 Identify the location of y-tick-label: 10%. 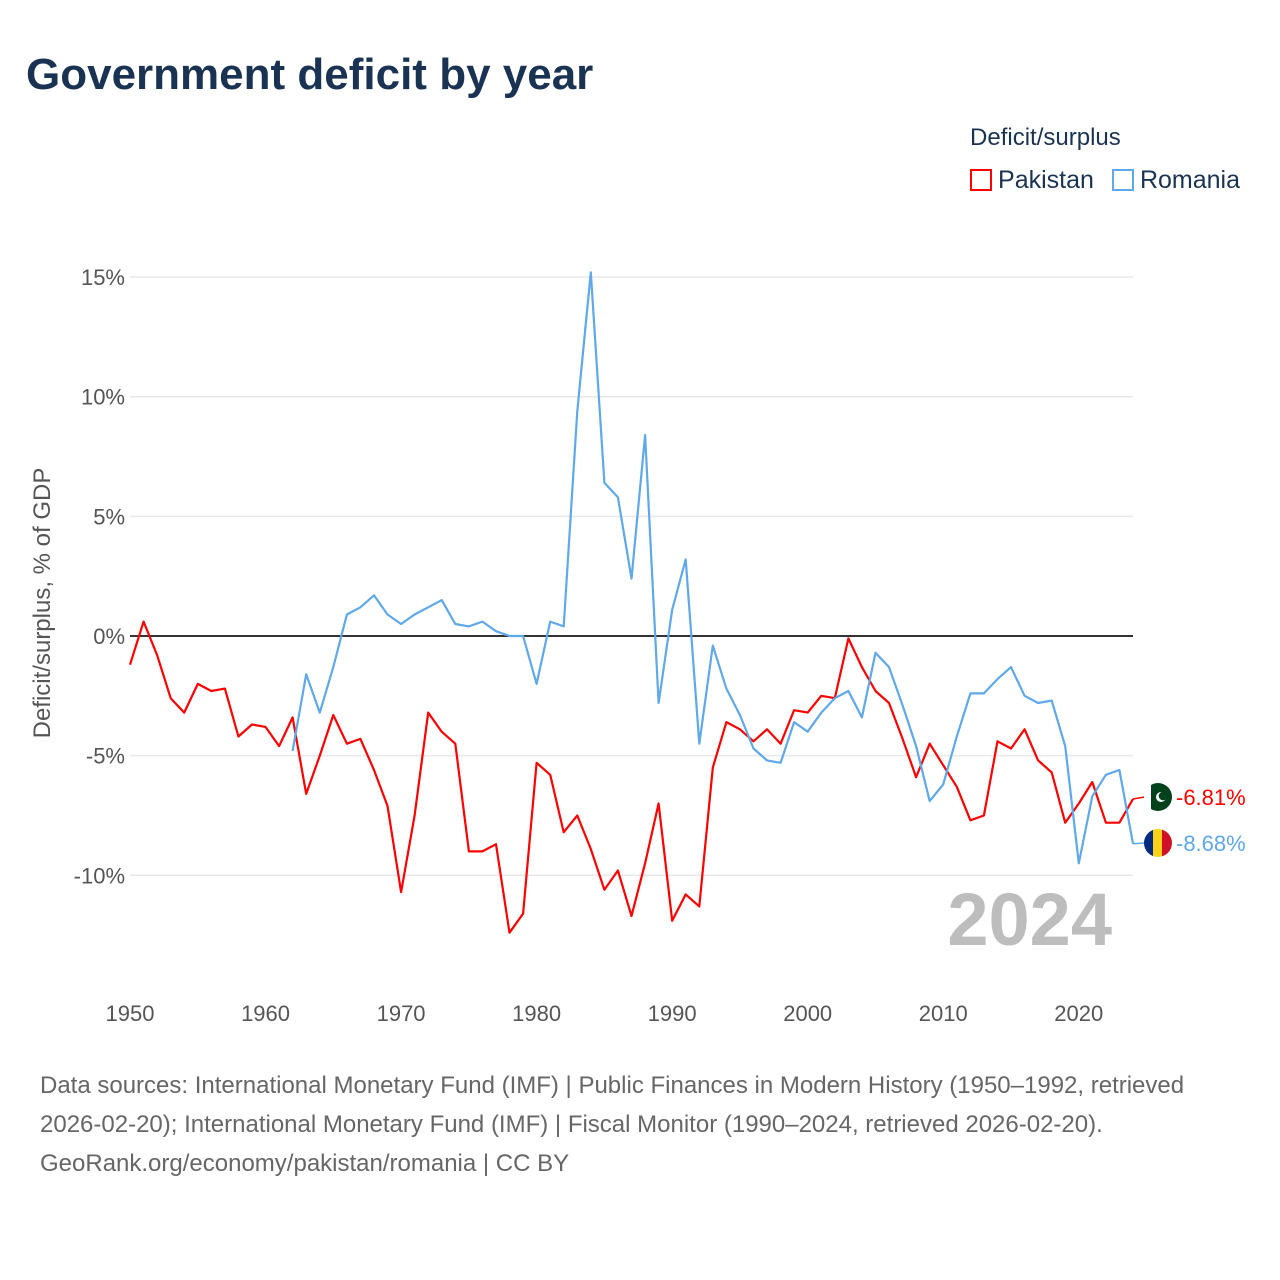
(103, 397).